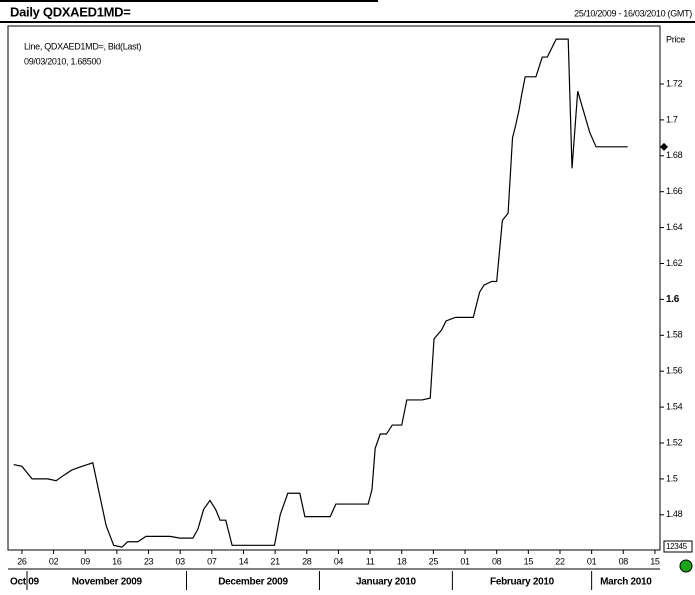 The height and width of the screenshot is (595, 695). I want to click on x-tick-label: 14, so click(244, 561).